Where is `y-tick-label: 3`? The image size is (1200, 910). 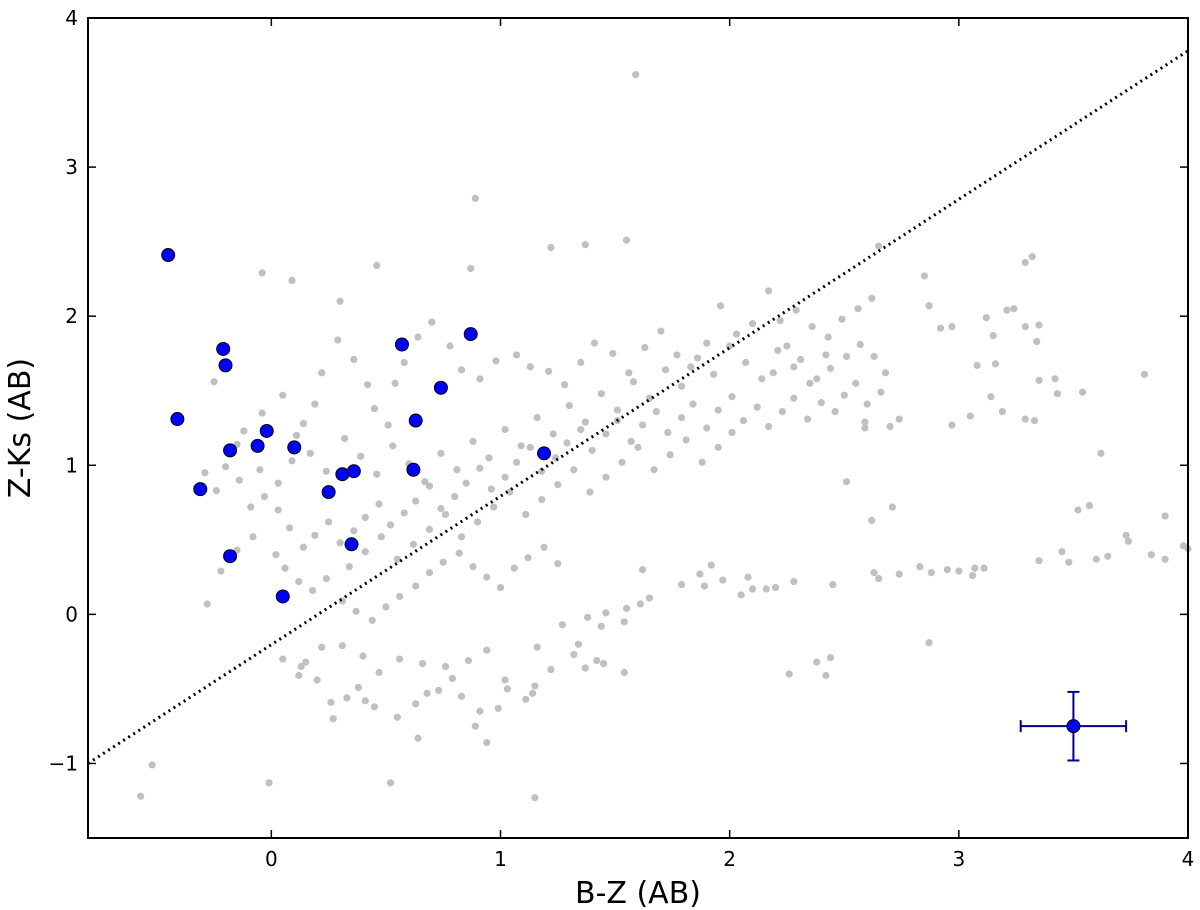
y-tick-label: 3 is located at coordinates (71, 167).